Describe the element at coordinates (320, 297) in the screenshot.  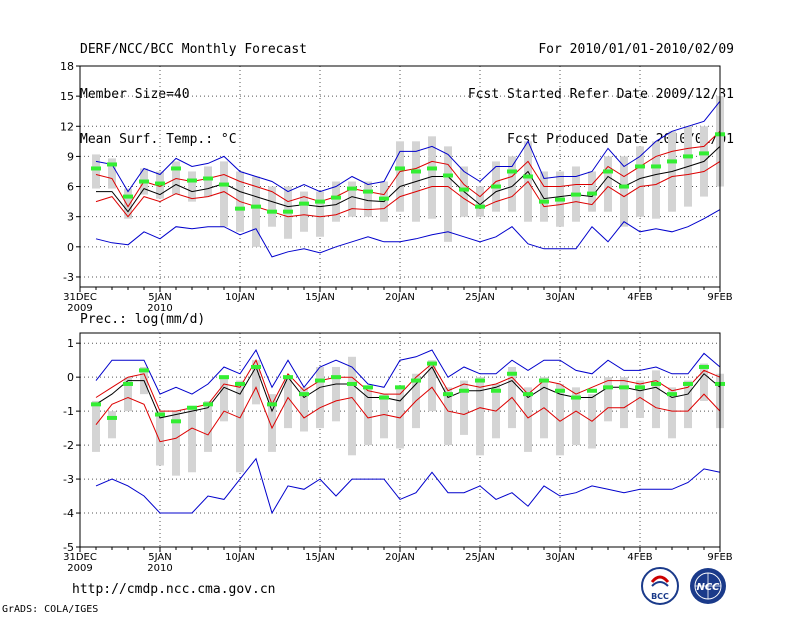
I see `x-tick-label: 15JAN` at that location.